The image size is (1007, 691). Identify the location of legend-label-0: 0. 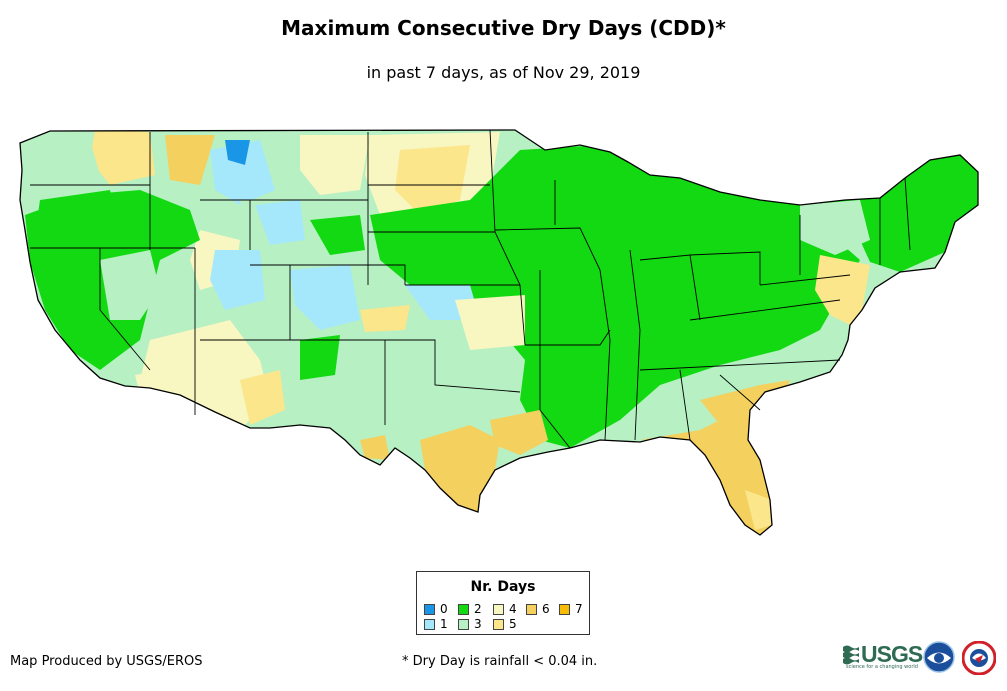
(444, 609).